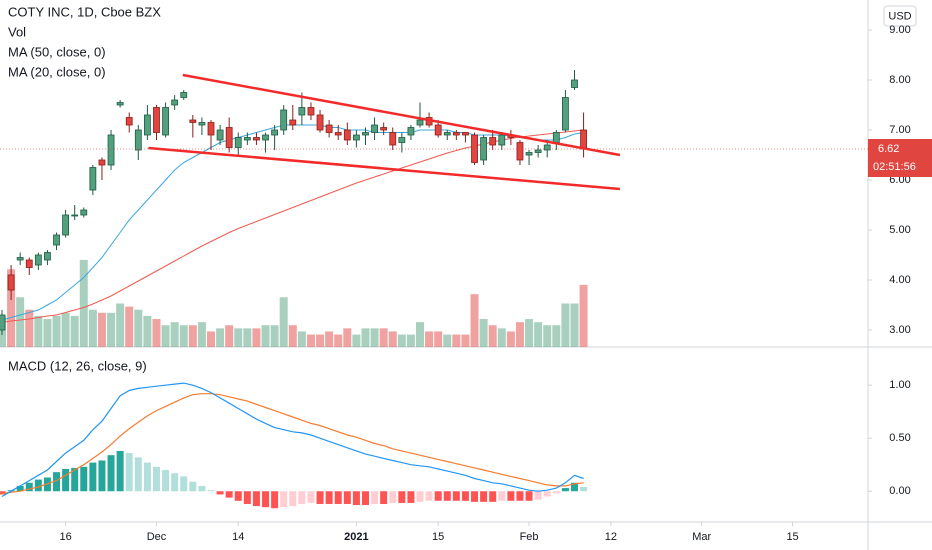 The image size is (932, 550). Describe the element at coordinates (529, 537) in the screenshot. I see `time-tick-label: Feb` at that location.